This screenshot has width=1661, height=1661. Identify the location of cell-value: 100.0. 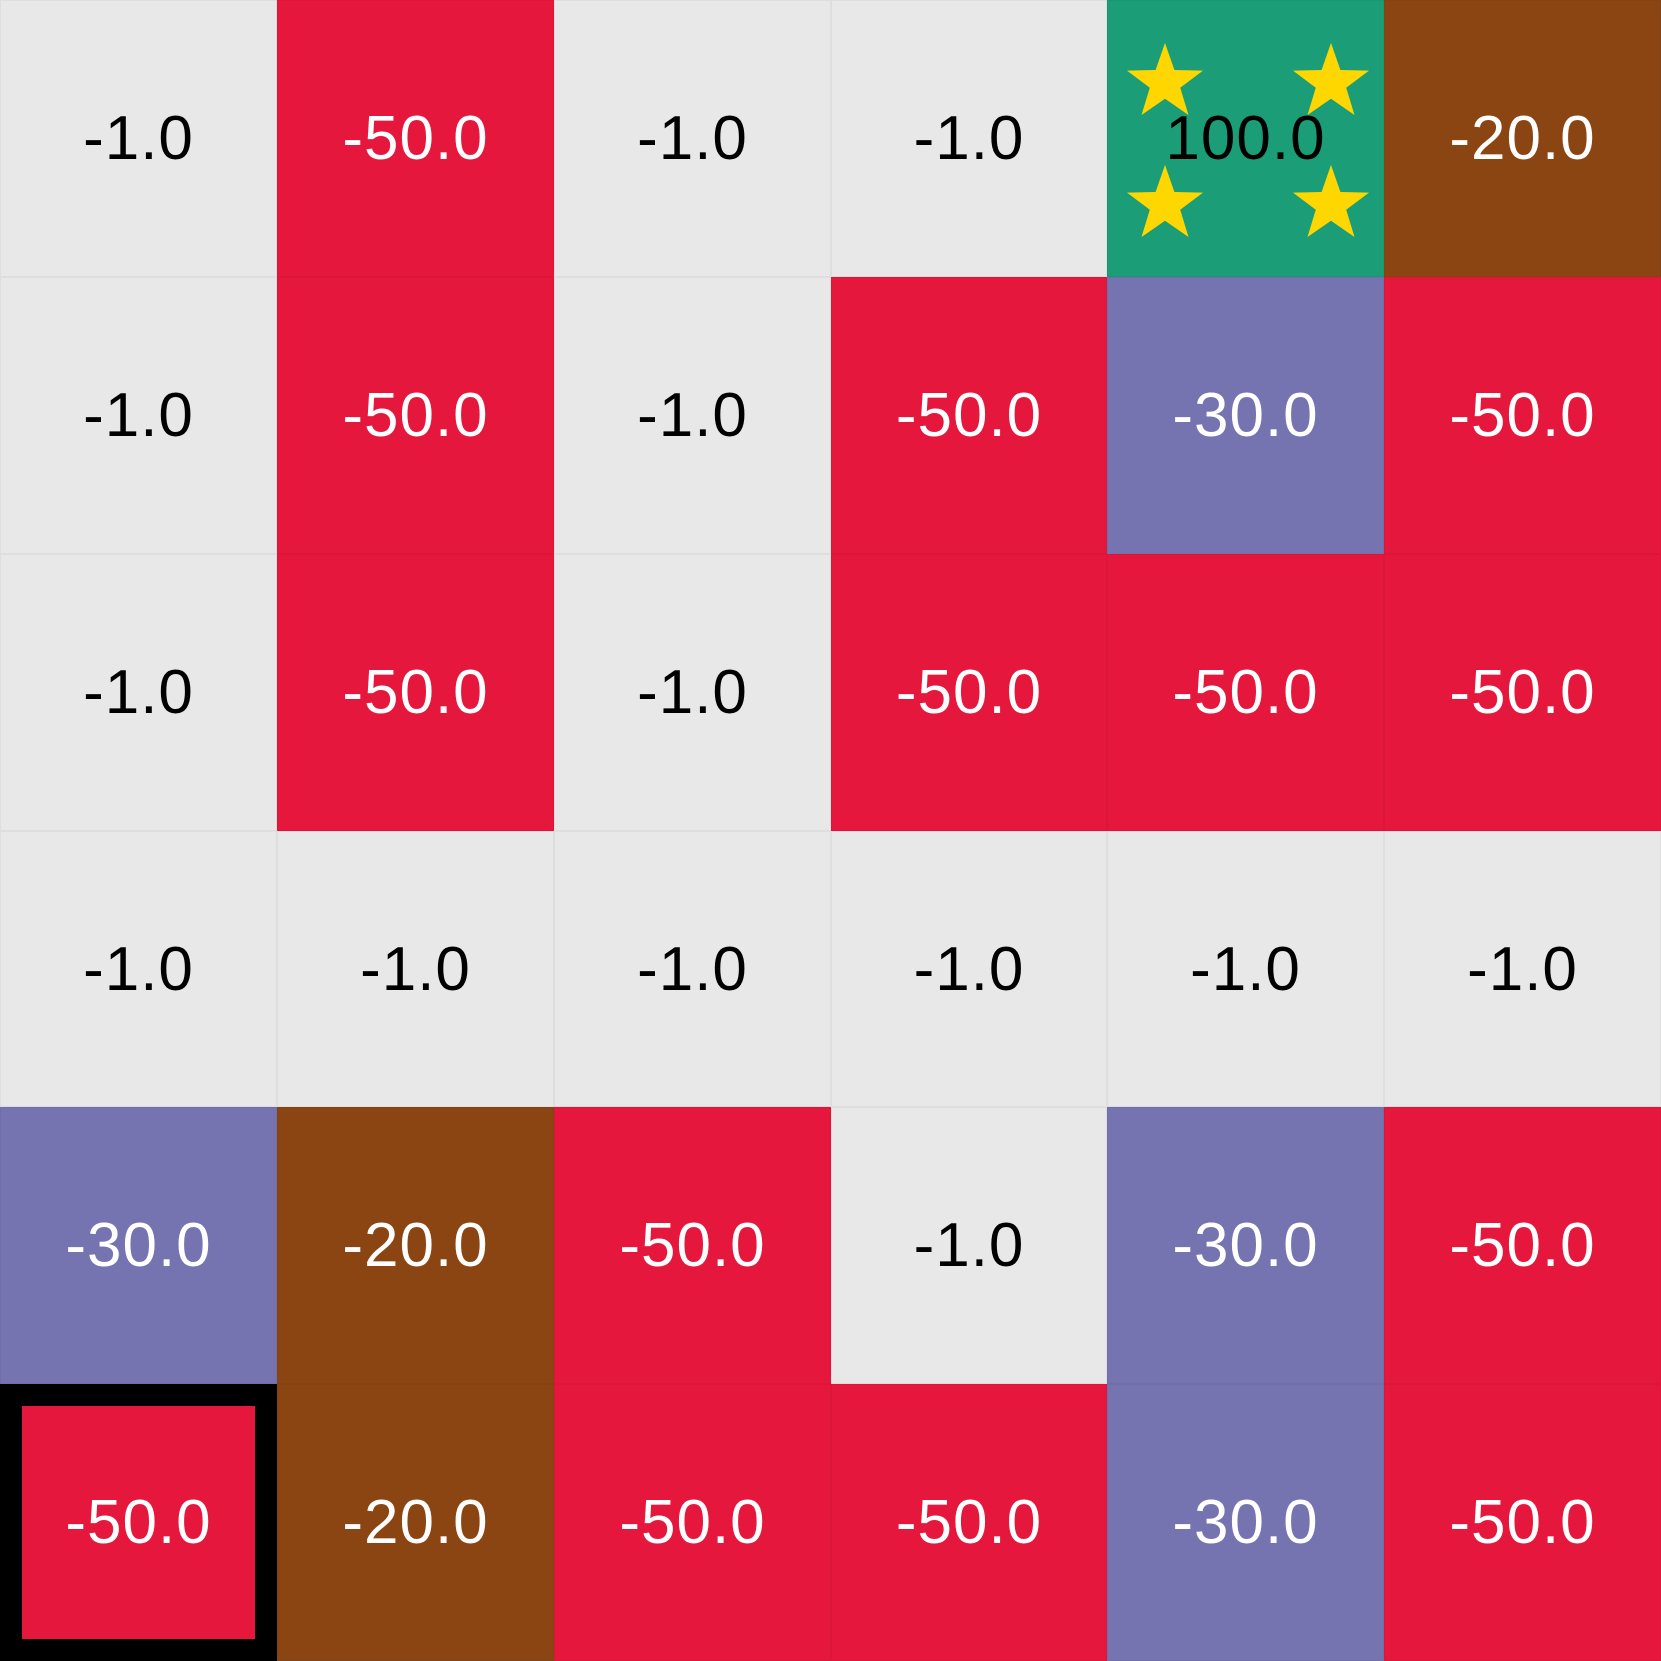
(1245, 138).